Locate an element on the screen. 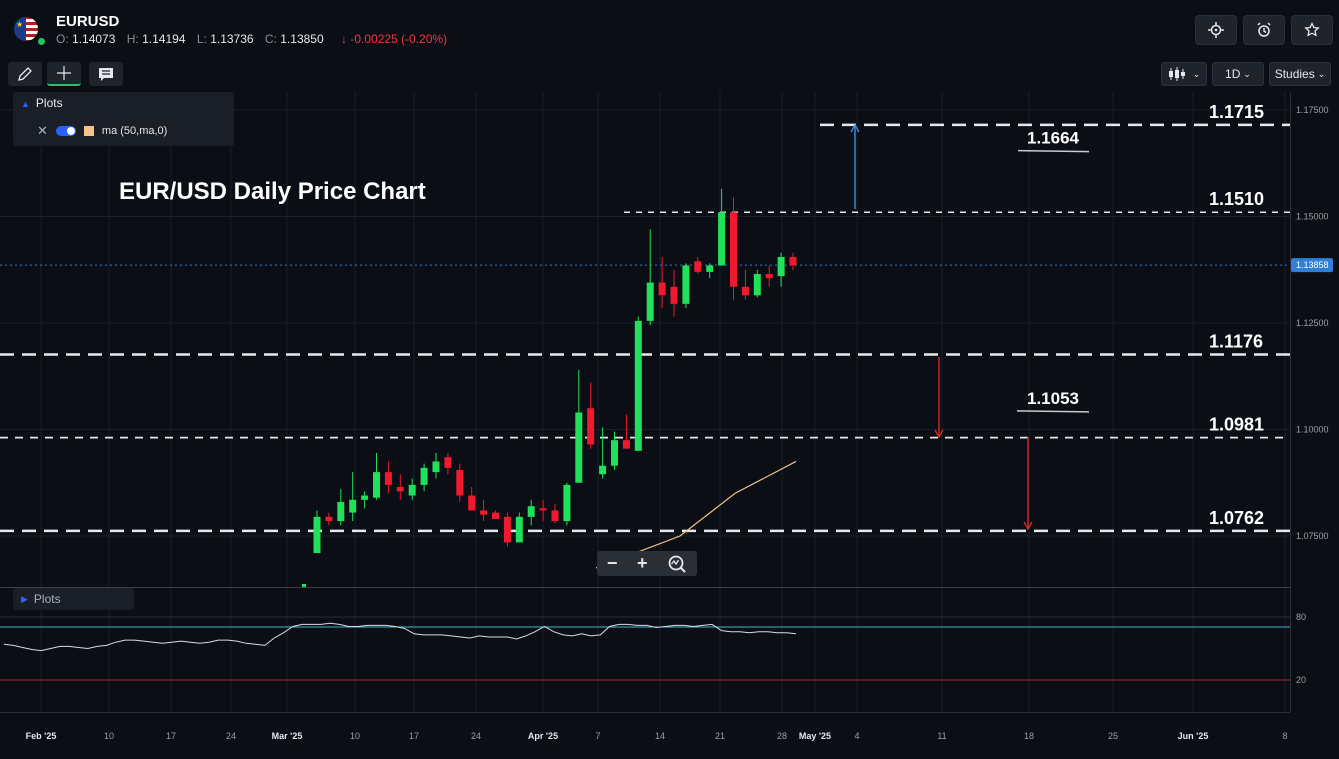 This screenshot has width=1339, height=759. time-tick-label: 14 is located at coordinates (660, 736).